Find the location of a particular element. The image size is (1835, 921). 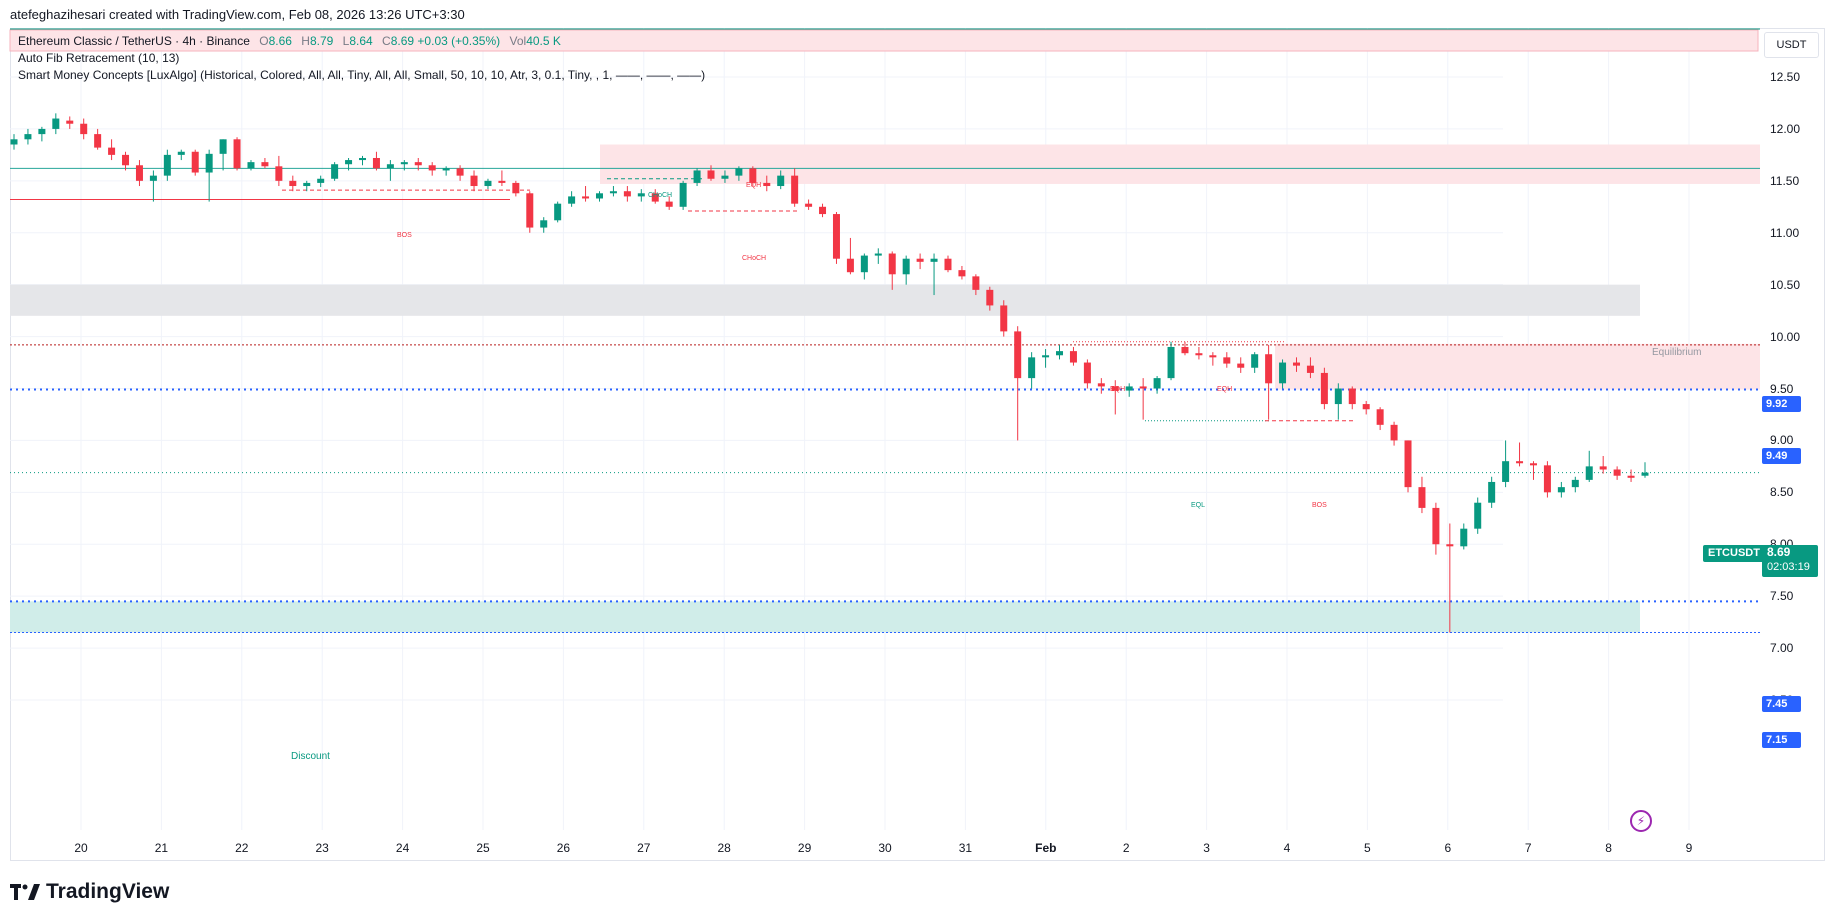

x-tick-label: 28 is located at coordinates (724, 848).